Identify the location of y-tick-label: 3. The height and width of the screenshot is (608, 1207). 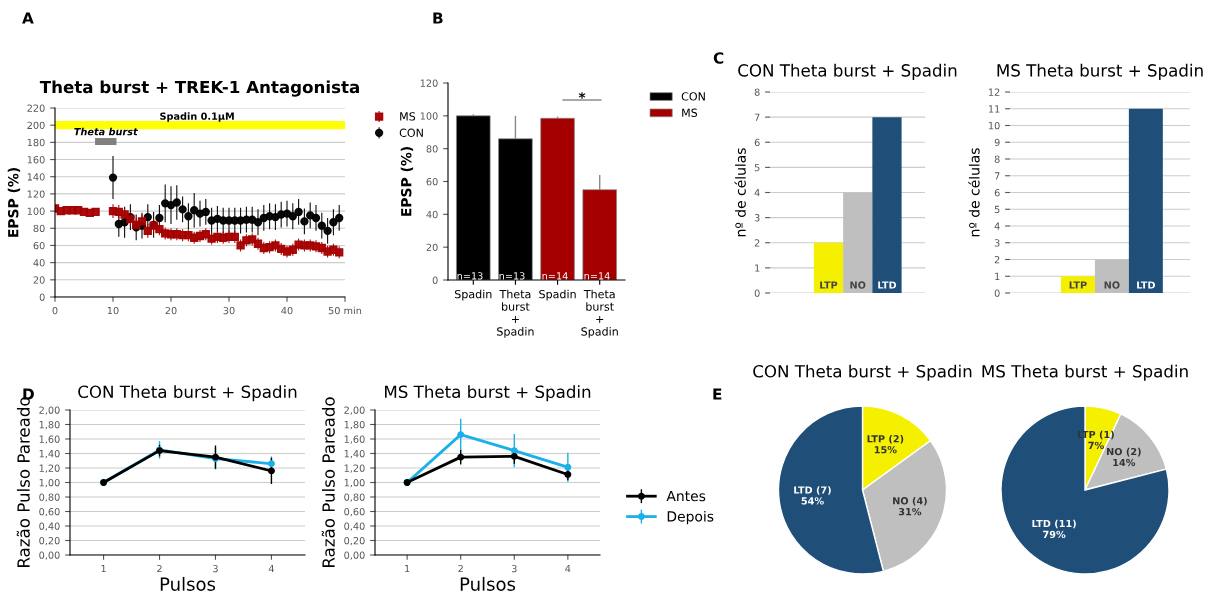
(997, 243).